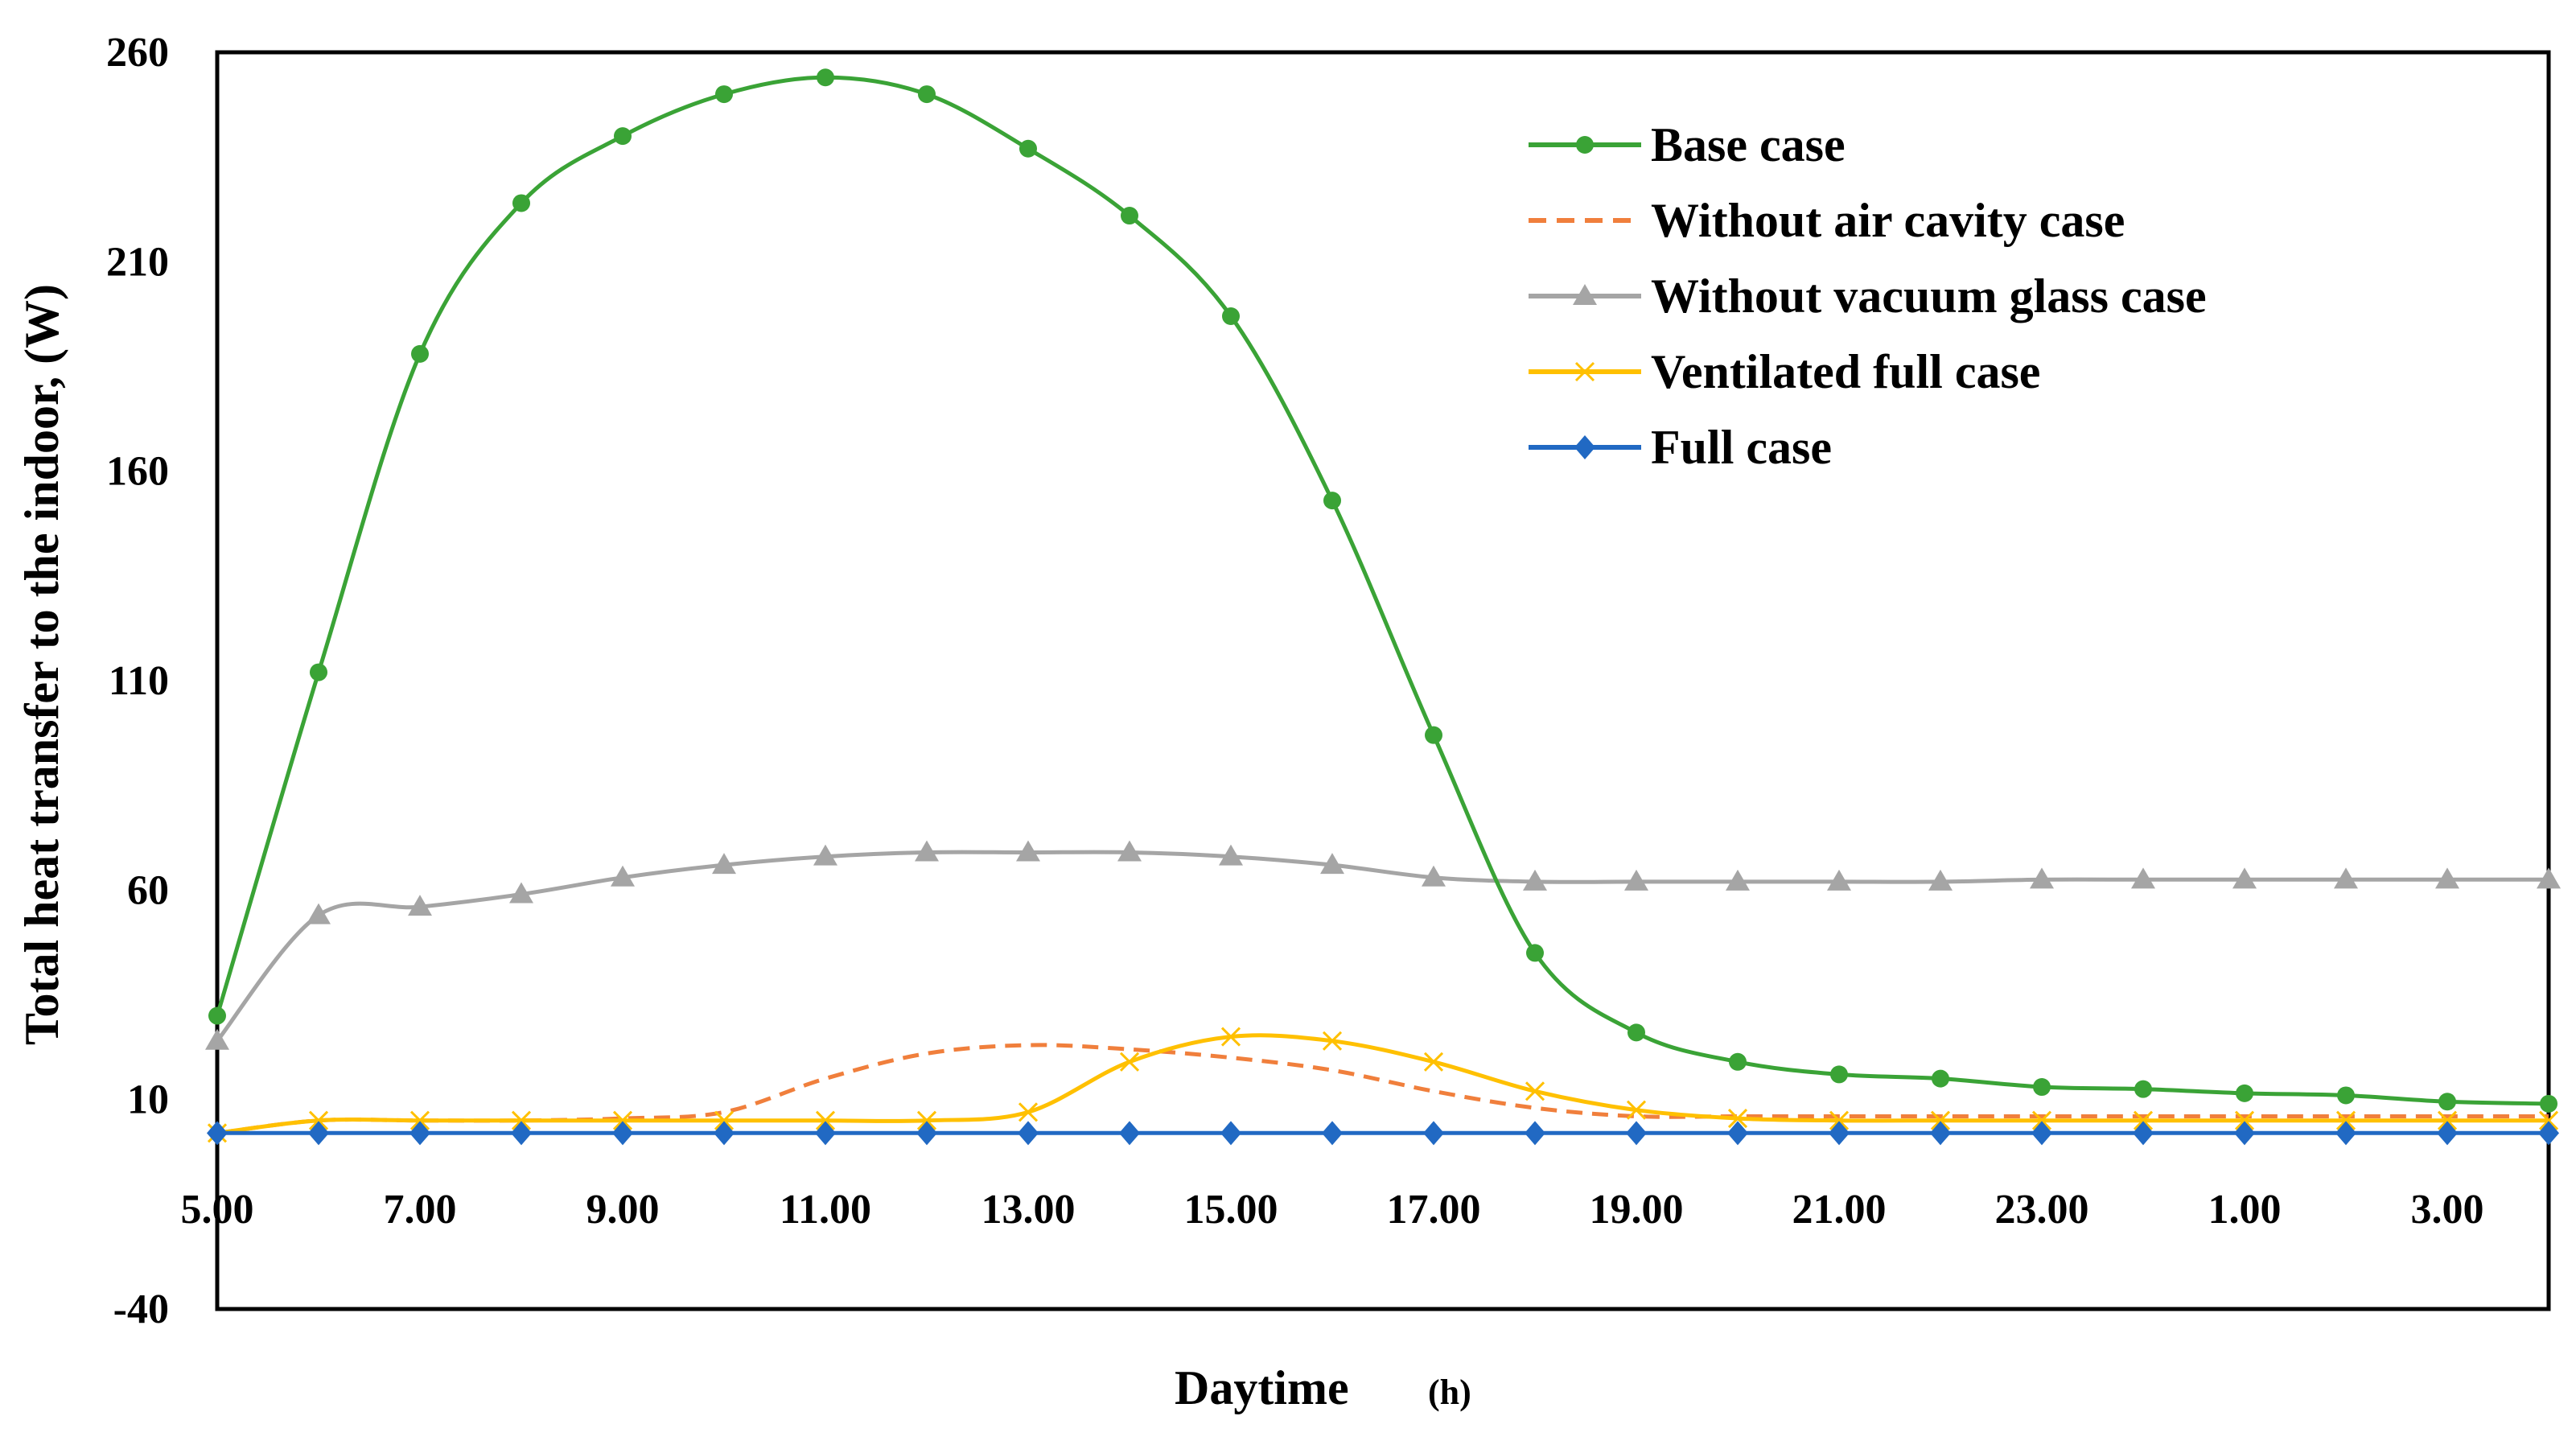 The height and width of the screenshot is (1449, 2576). I want to click on y-axis-ticks: 260 210 160 110 60 10 -40, so click(137, 681).